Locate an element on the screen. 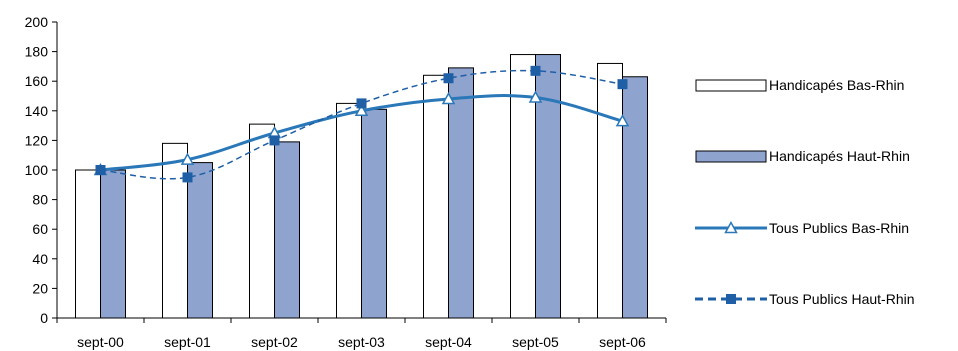 Image resolution: width=958 pixels, height=351 pixels. y-tick-label: 140 is located at coordinates (37, 111).